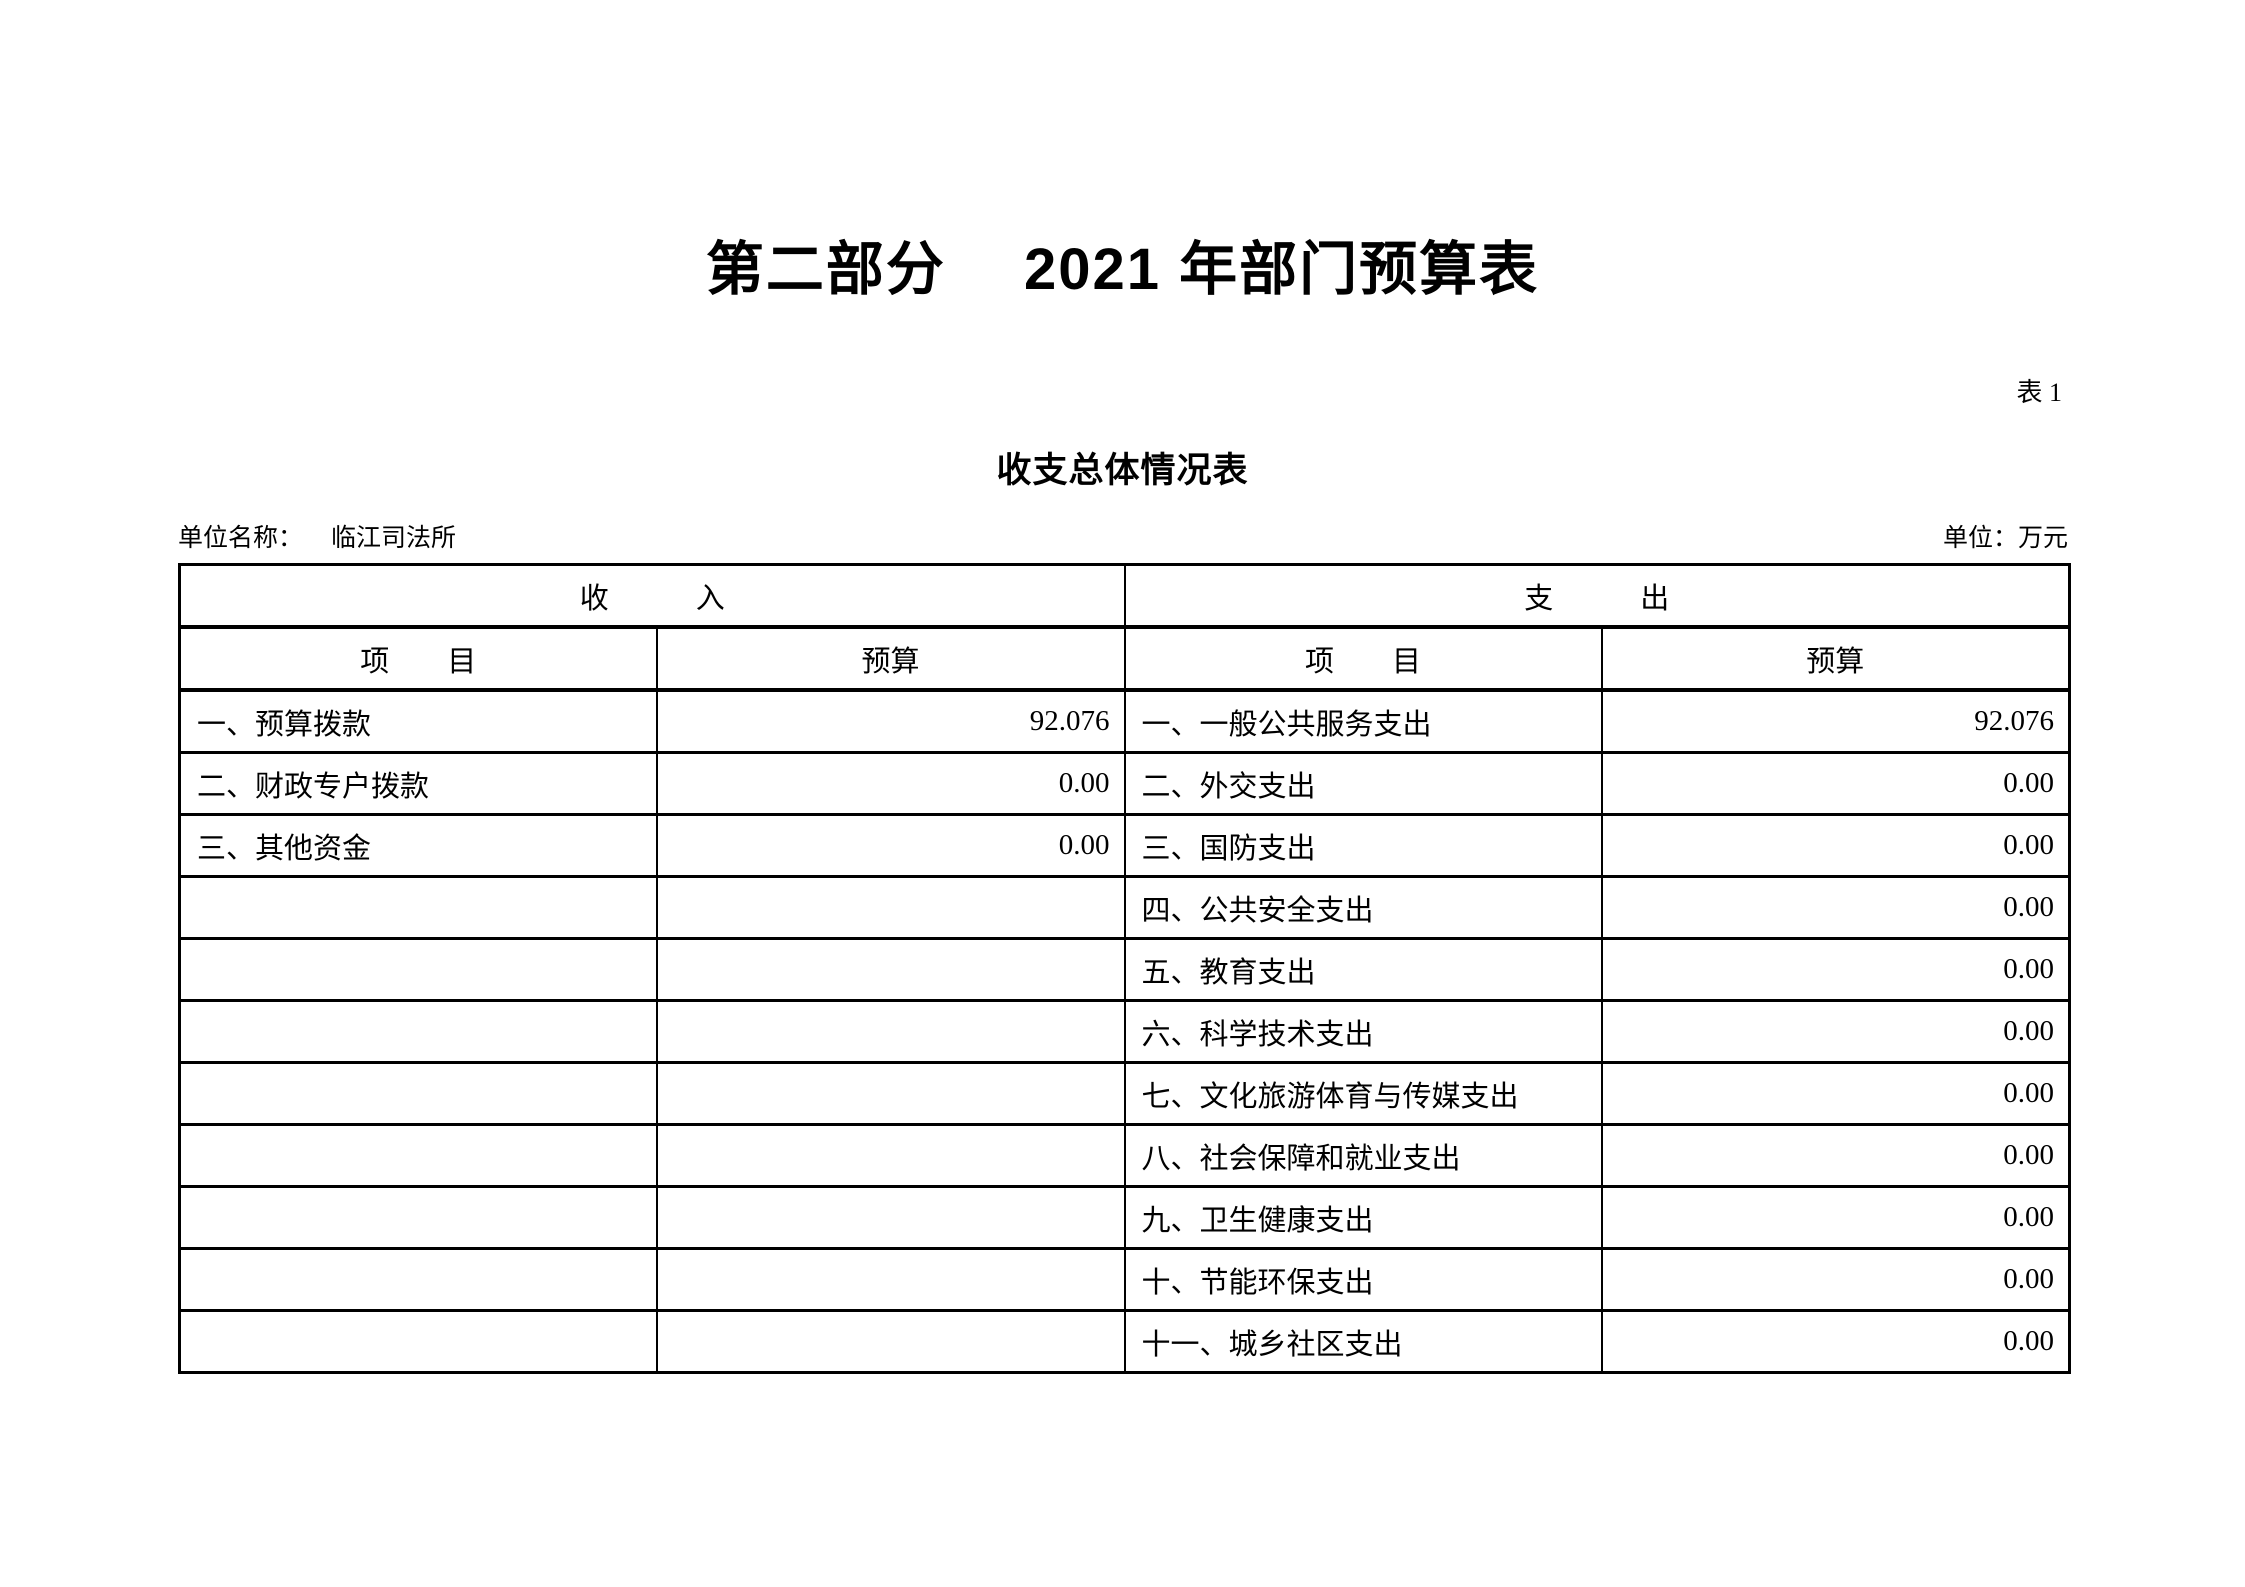 The height and width of the screenshot is (1587, 2245). I want to click on table-row: 十、节能环保支出 0.00, so click(1124, 1279).